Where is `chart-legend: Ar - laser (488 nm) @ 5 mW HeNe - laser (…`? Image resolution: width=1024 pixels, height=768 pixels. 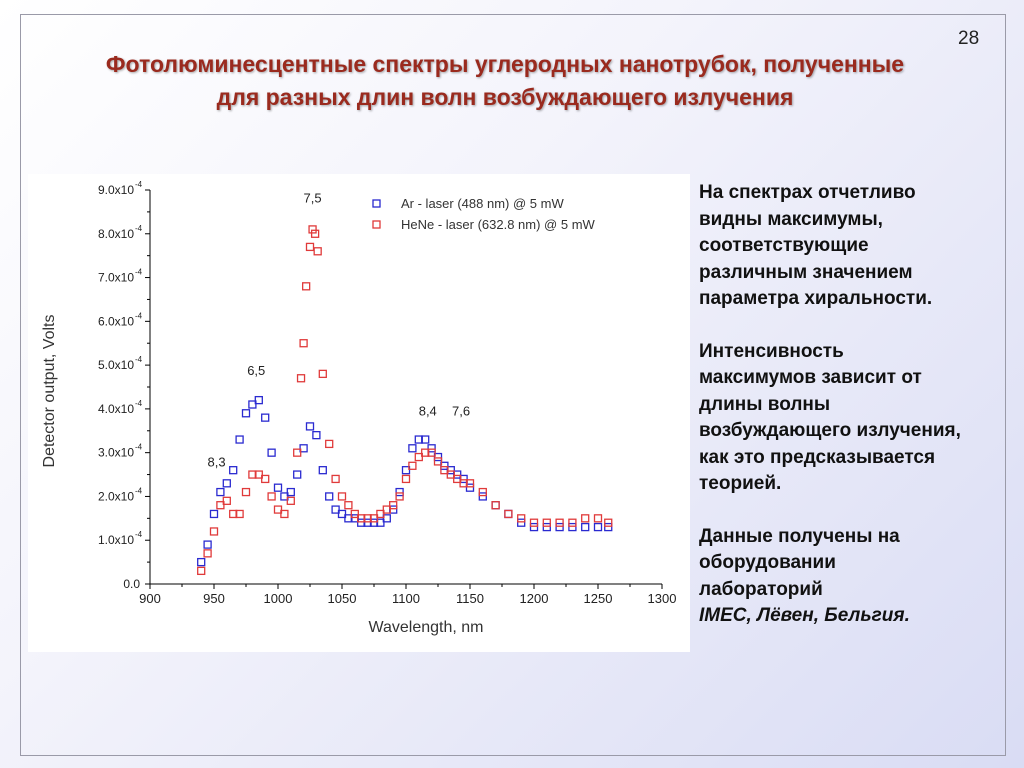 chart-legend: Ar - laser (488 nm) @ 5 mW HeNe - laser (… is located at coordinates (484, 214).